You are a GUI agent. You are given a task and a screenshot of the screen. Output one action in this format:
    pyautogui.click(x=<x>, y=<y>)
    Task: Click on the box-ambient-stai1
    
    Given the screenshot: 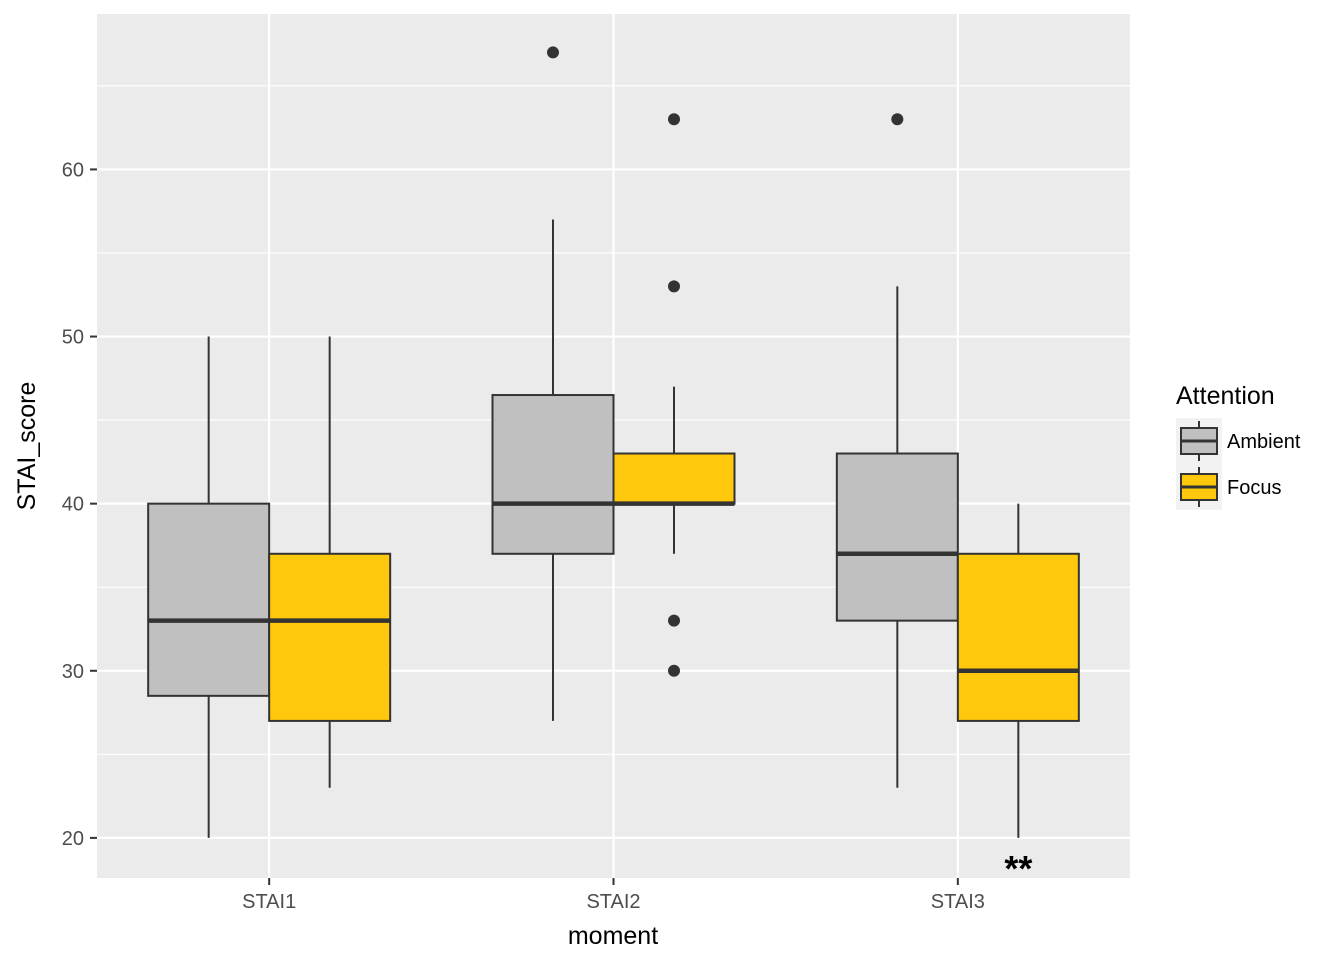 What is the action you would take?
    pyautogui.click(x=209, y=587)
    